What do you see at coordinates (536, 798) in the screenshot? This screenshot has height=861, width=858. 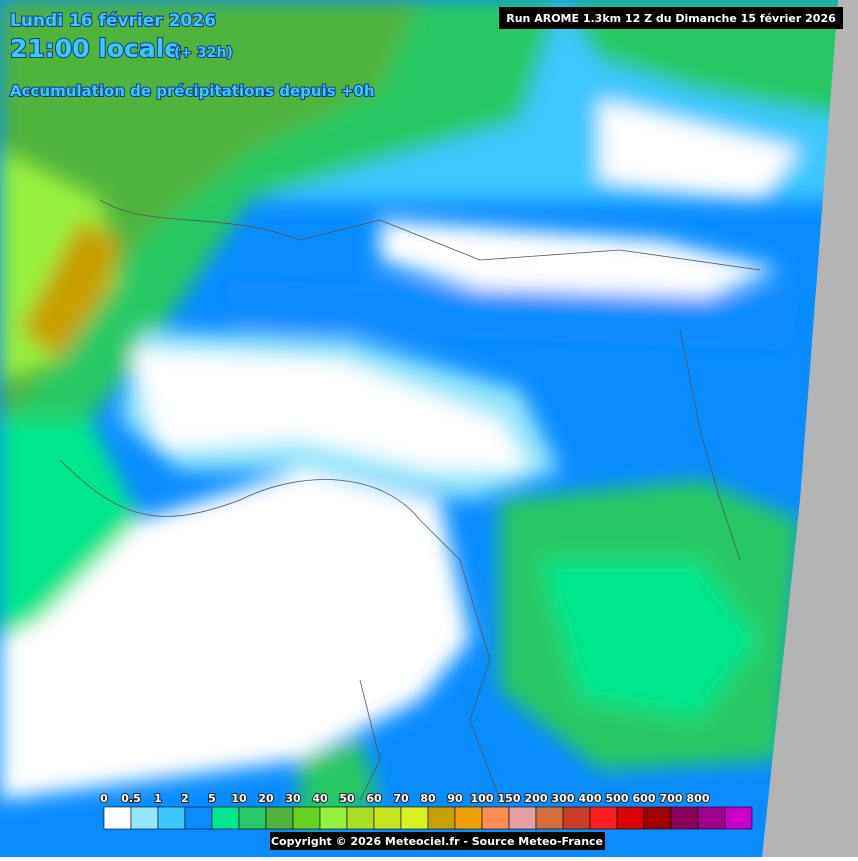 I see `legend-label: 200` at bounding box center [536, 798].